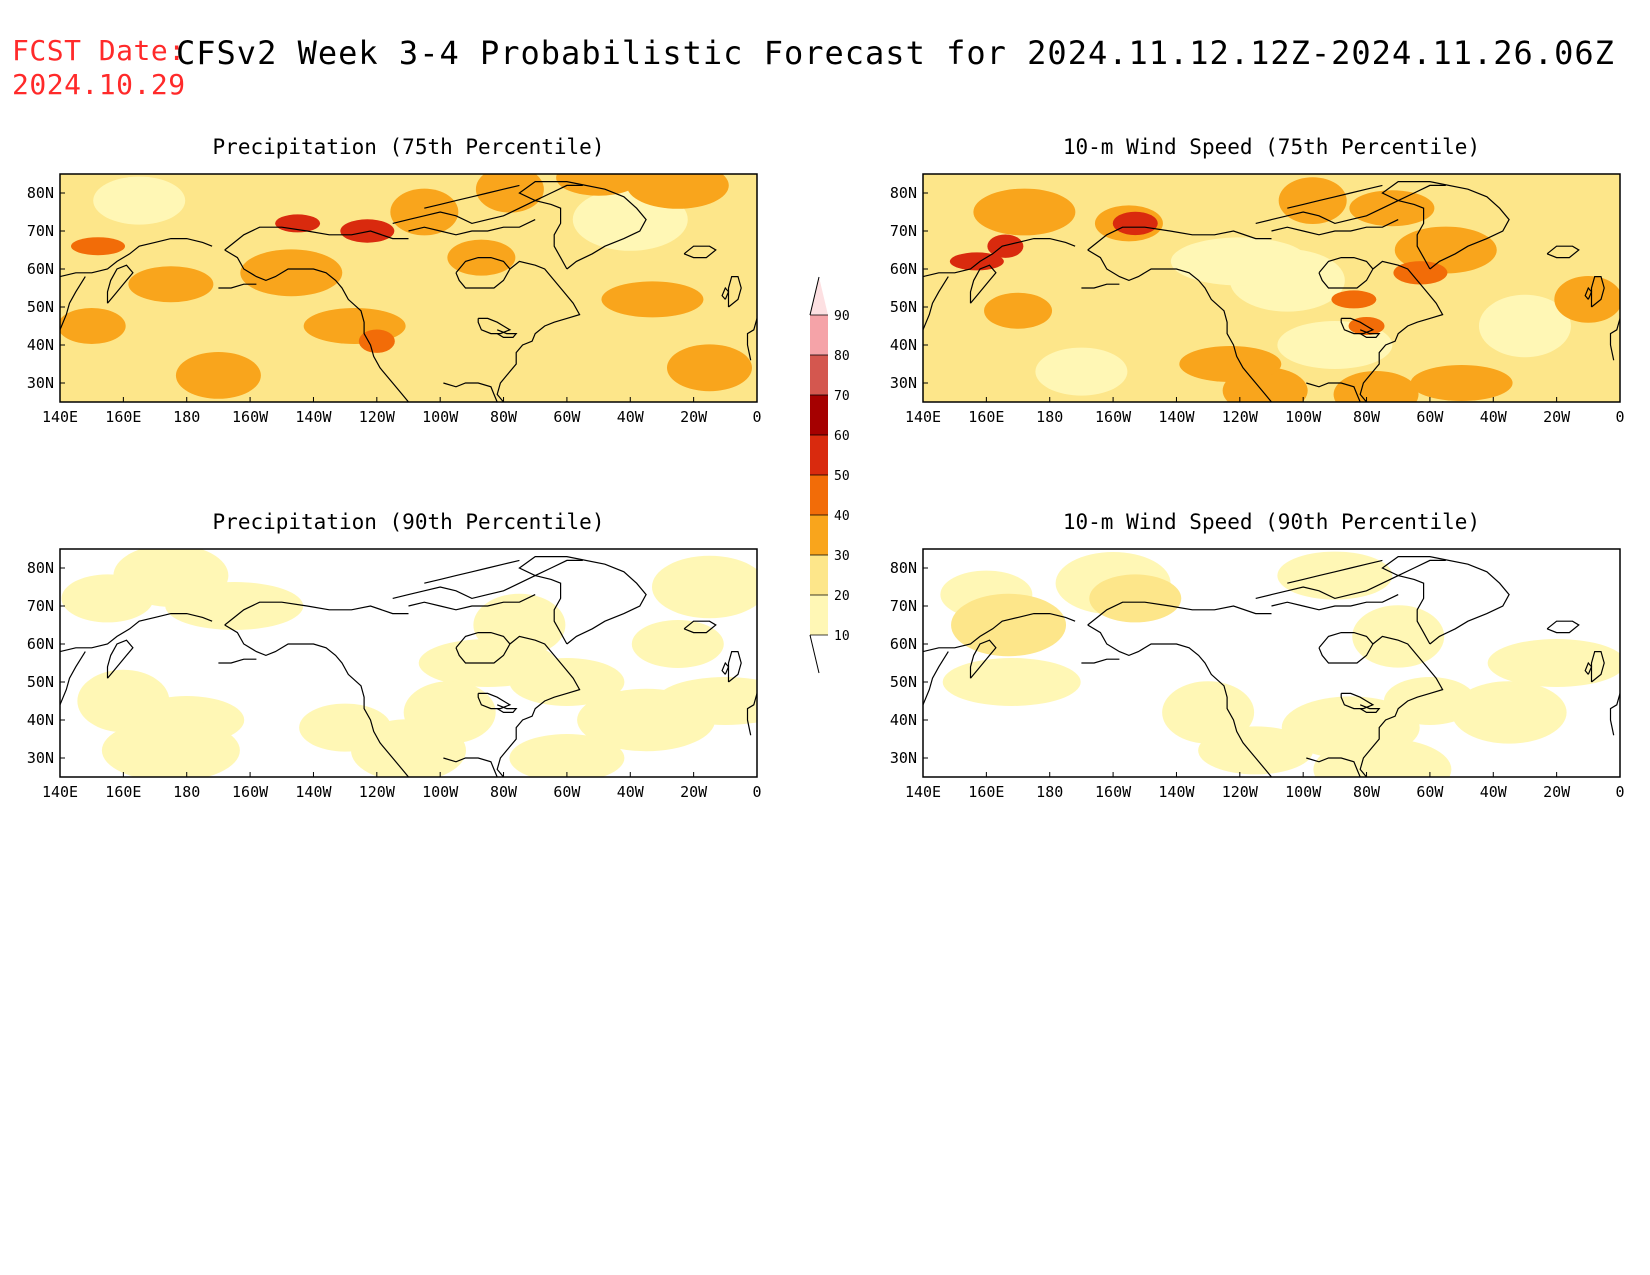 The height and width of the screenshot is (1275, 1650). I want to click on colorbar-label: 60, so click(842, 436).